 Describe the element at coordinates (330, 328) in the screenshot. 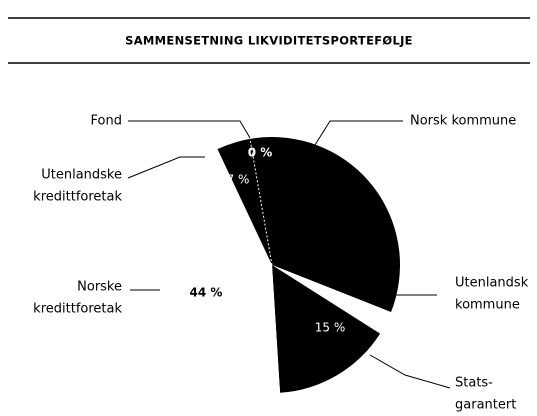

I see `value-label: 15 %` at that location.